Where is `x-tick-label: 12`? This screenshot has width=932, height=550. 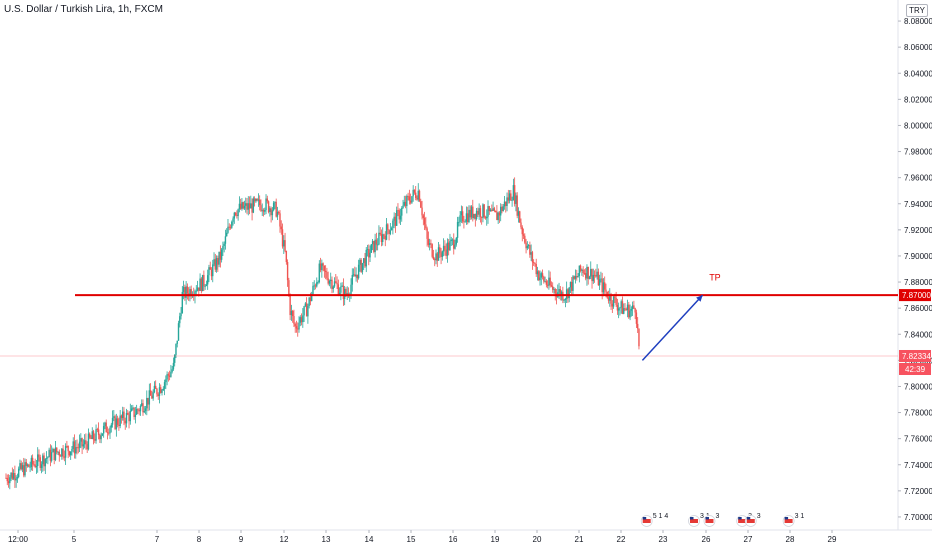 x-tick-label: 12 is located at coordinates (284, 539).